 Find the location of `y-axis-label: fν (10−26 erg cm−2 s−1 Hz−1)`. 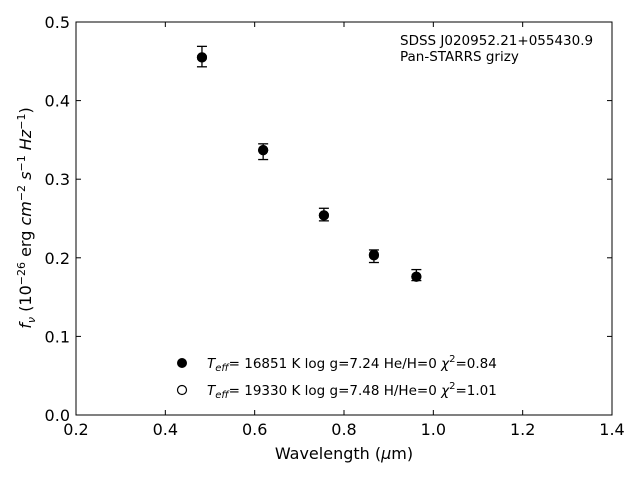

y-axis-label: fν (10−26 erg cm−2 s−1 Hz−1) is located at coordinates (26, 217).